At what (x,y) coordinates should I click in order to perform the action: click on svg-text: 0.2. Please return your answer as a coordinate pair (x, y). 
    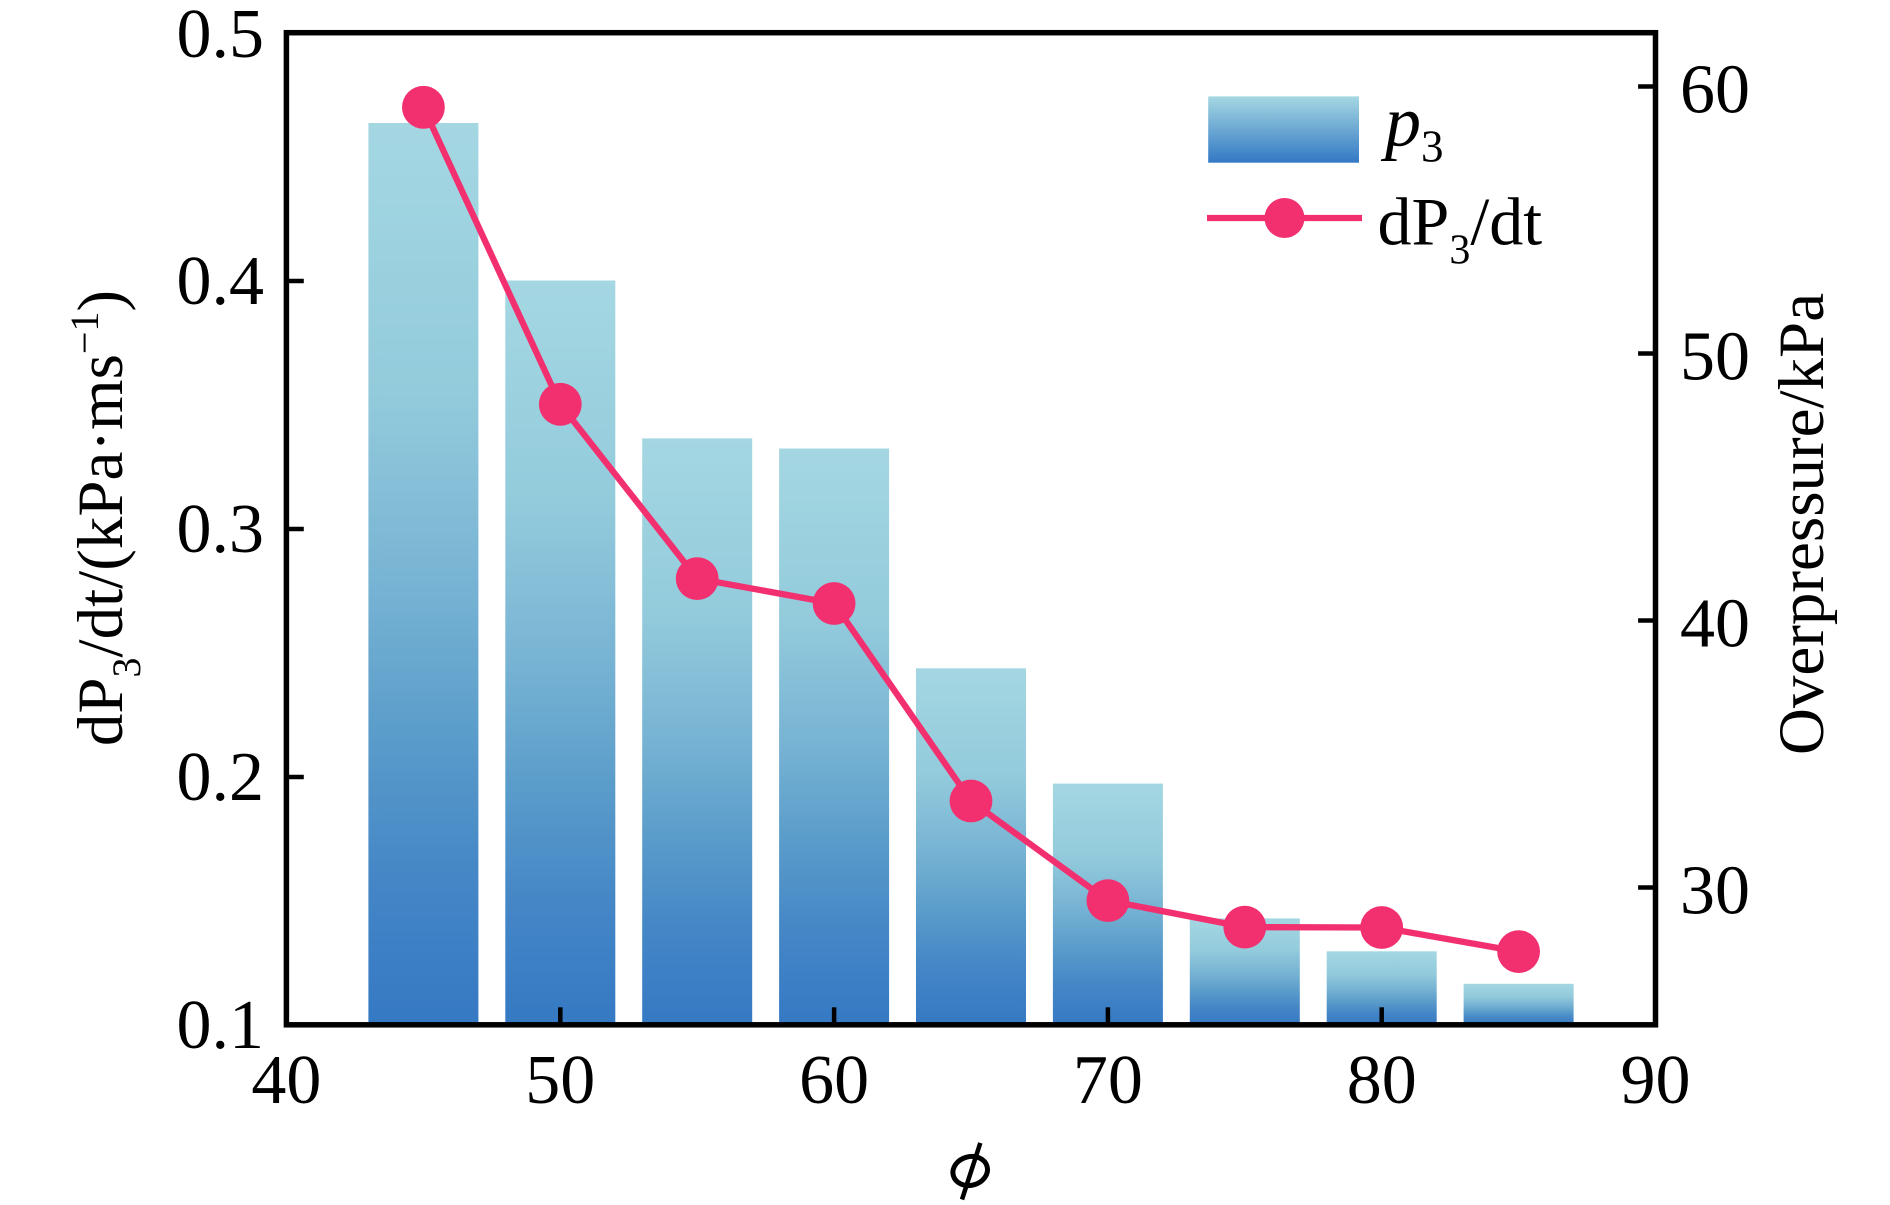
    Looking at the image, I should click on (221, 777).